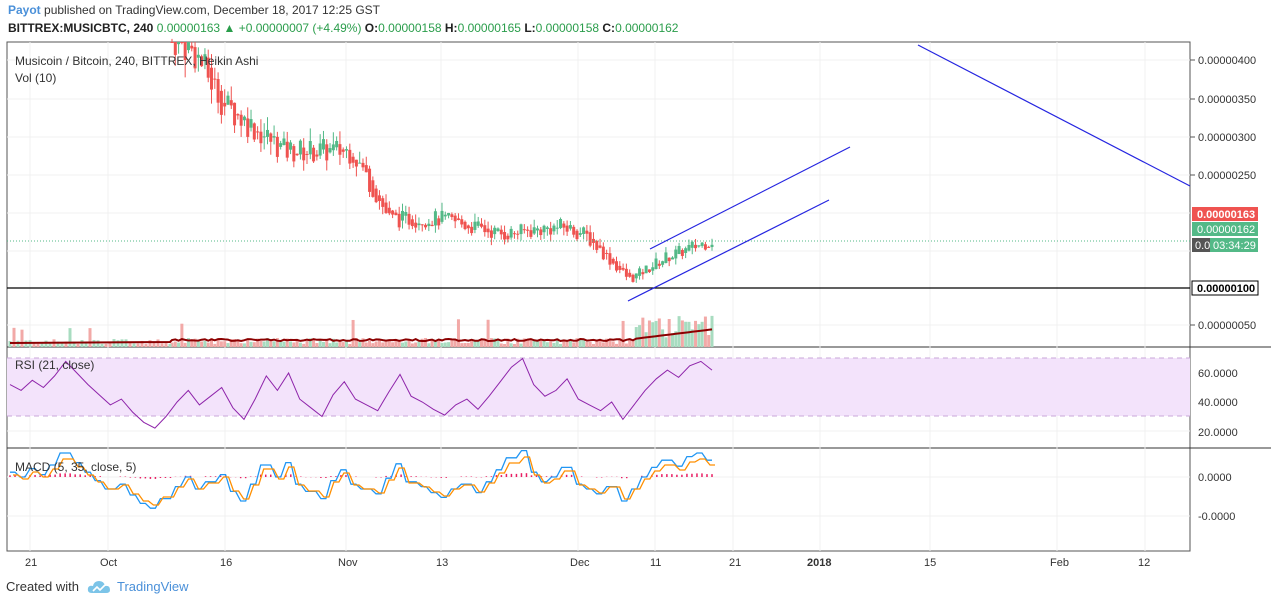 Image resolution: width=1271 pixels, height=606 pixels. What do you see at coordinates (609, 28) in the screenshot?
I see `close-label: C:` at bounding box center [609, 28].